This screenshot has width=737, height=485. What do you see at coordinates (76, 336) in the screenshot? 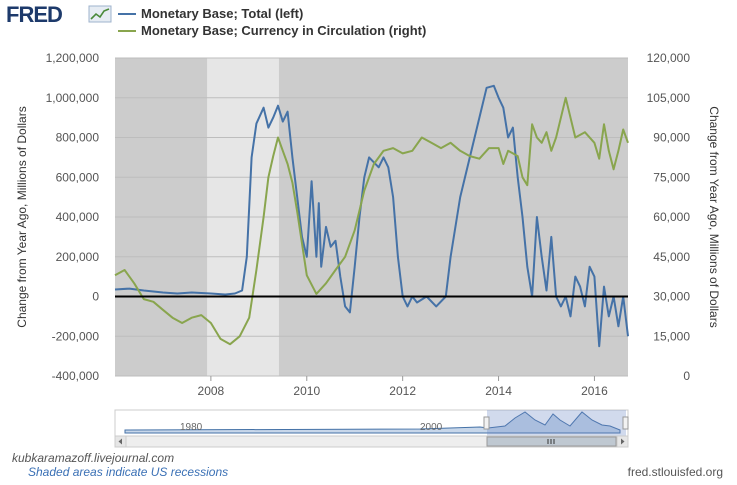
I see `left-tick-label: -200,000` at bounding box center [76, 336].